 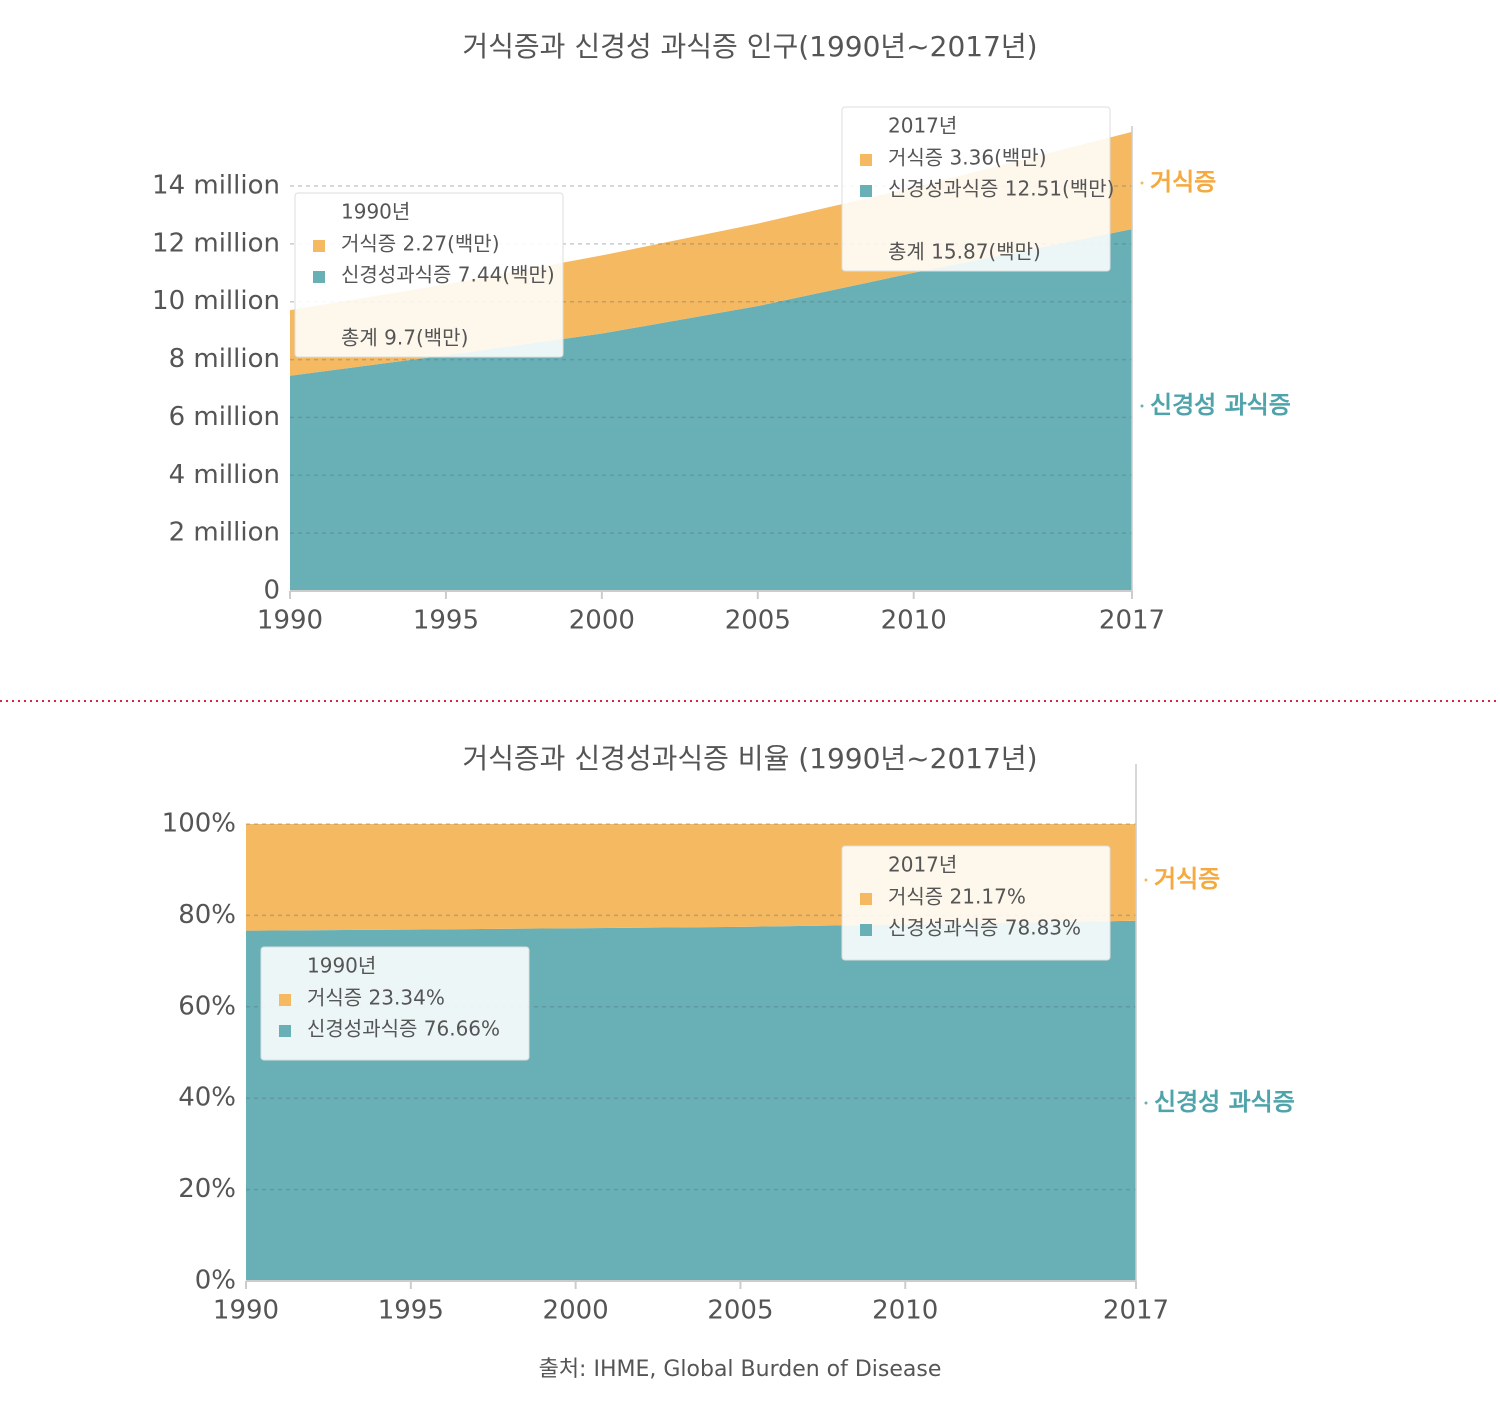 I want to click on y-tick-label: 6 million, so click(x=224, y=417).